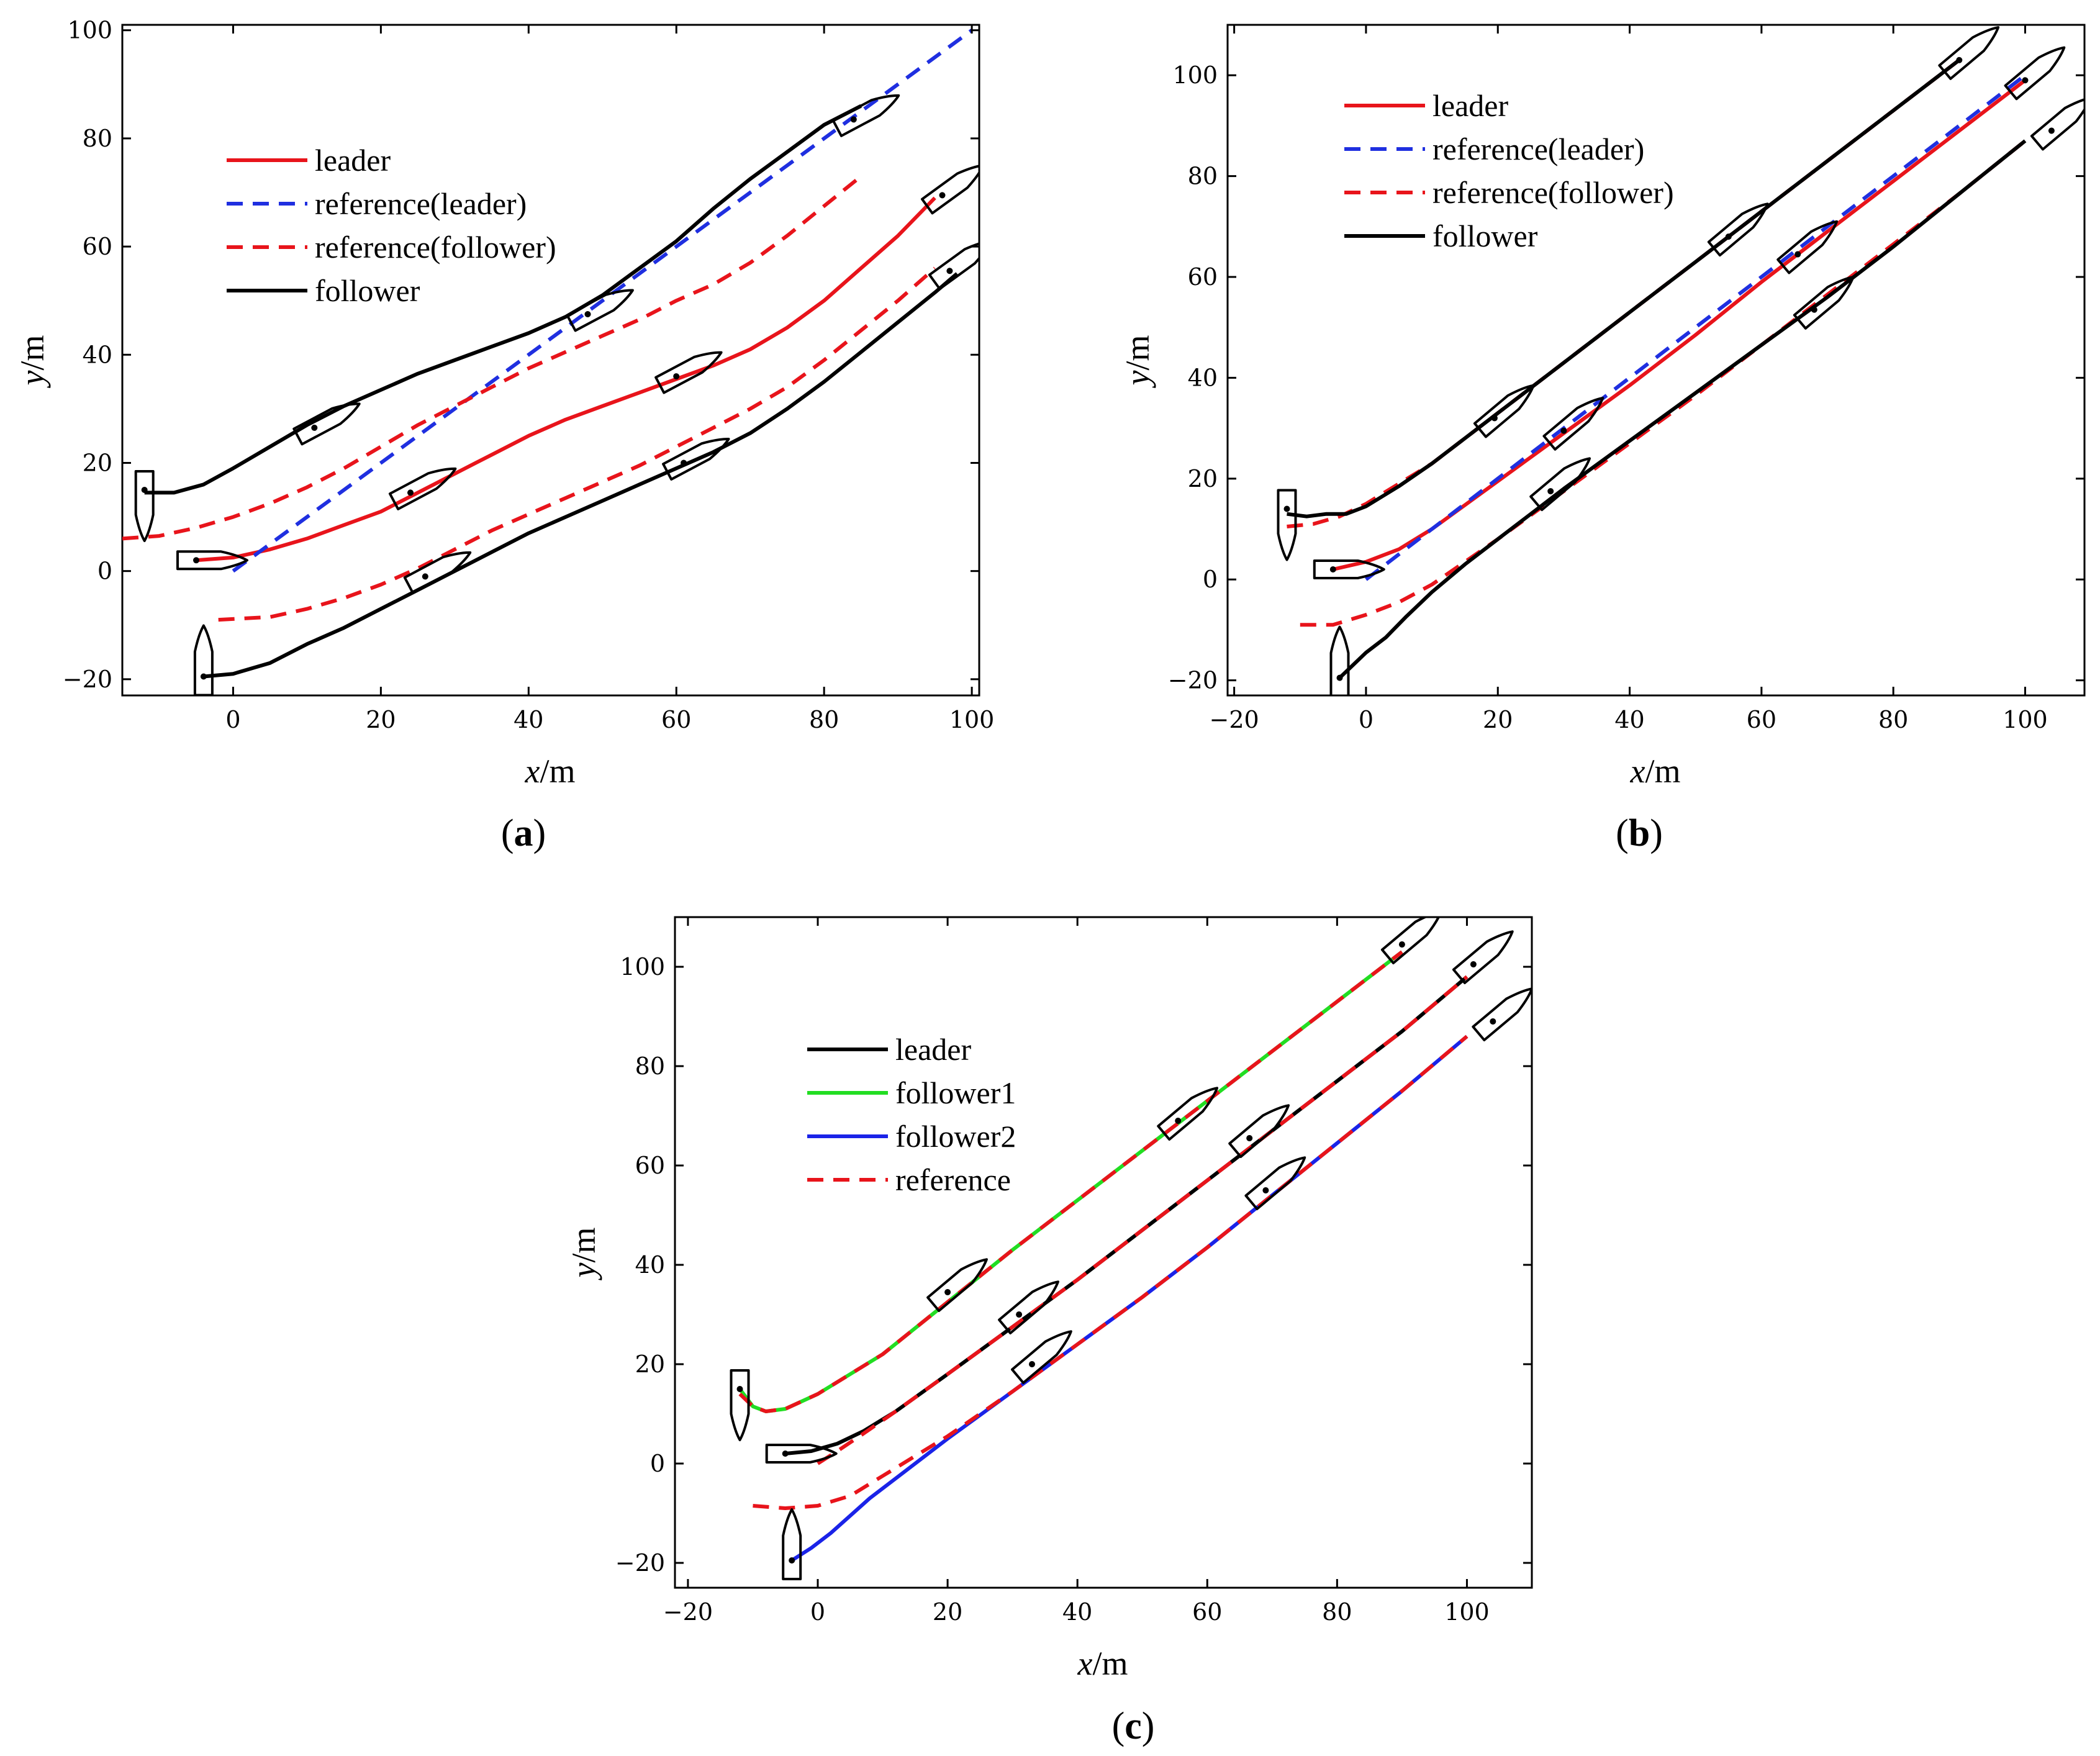  What do you see at coordinates (1102, 1664) in the screenshot?
I see `x-axis-label-c: x/m` at bounding box center [1102, 1664].